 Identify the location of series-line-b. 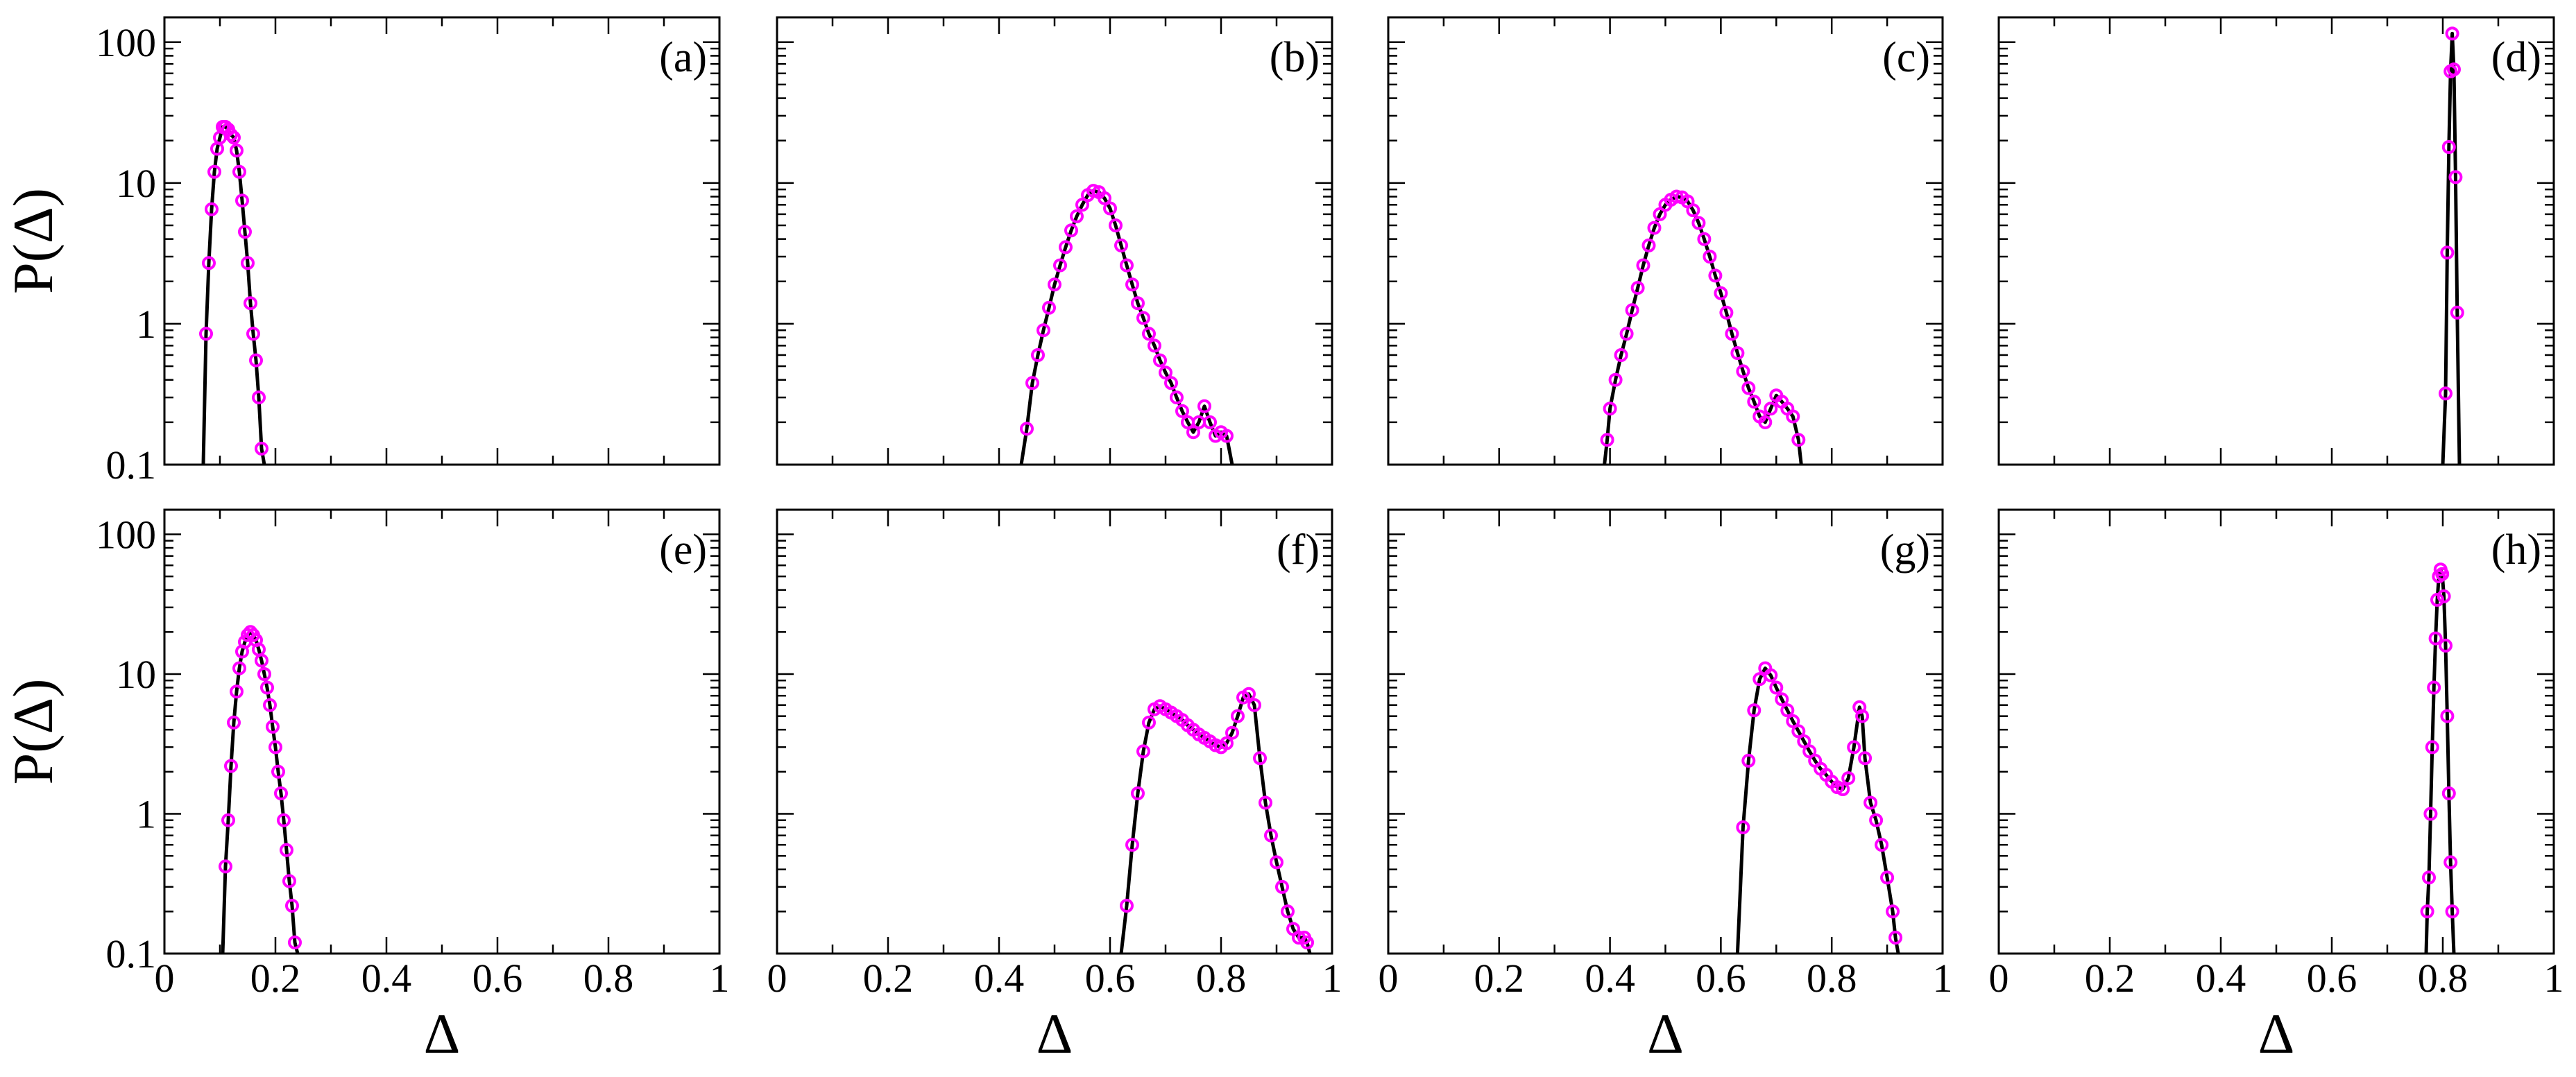
(1126, 327).